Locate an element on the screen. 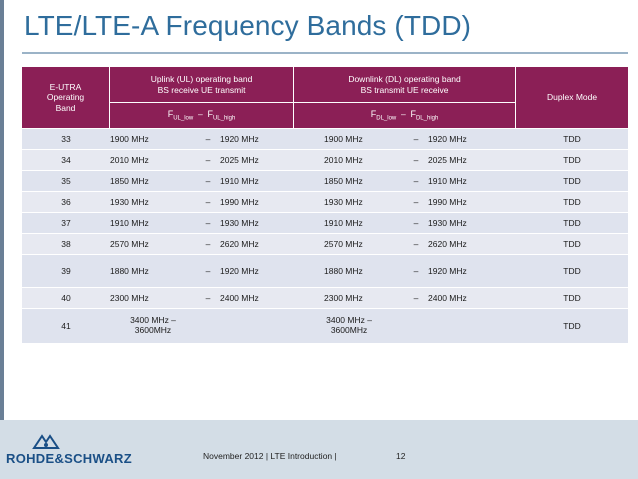  ul-high: 1990 MHz is located at coordinates (257, 202).